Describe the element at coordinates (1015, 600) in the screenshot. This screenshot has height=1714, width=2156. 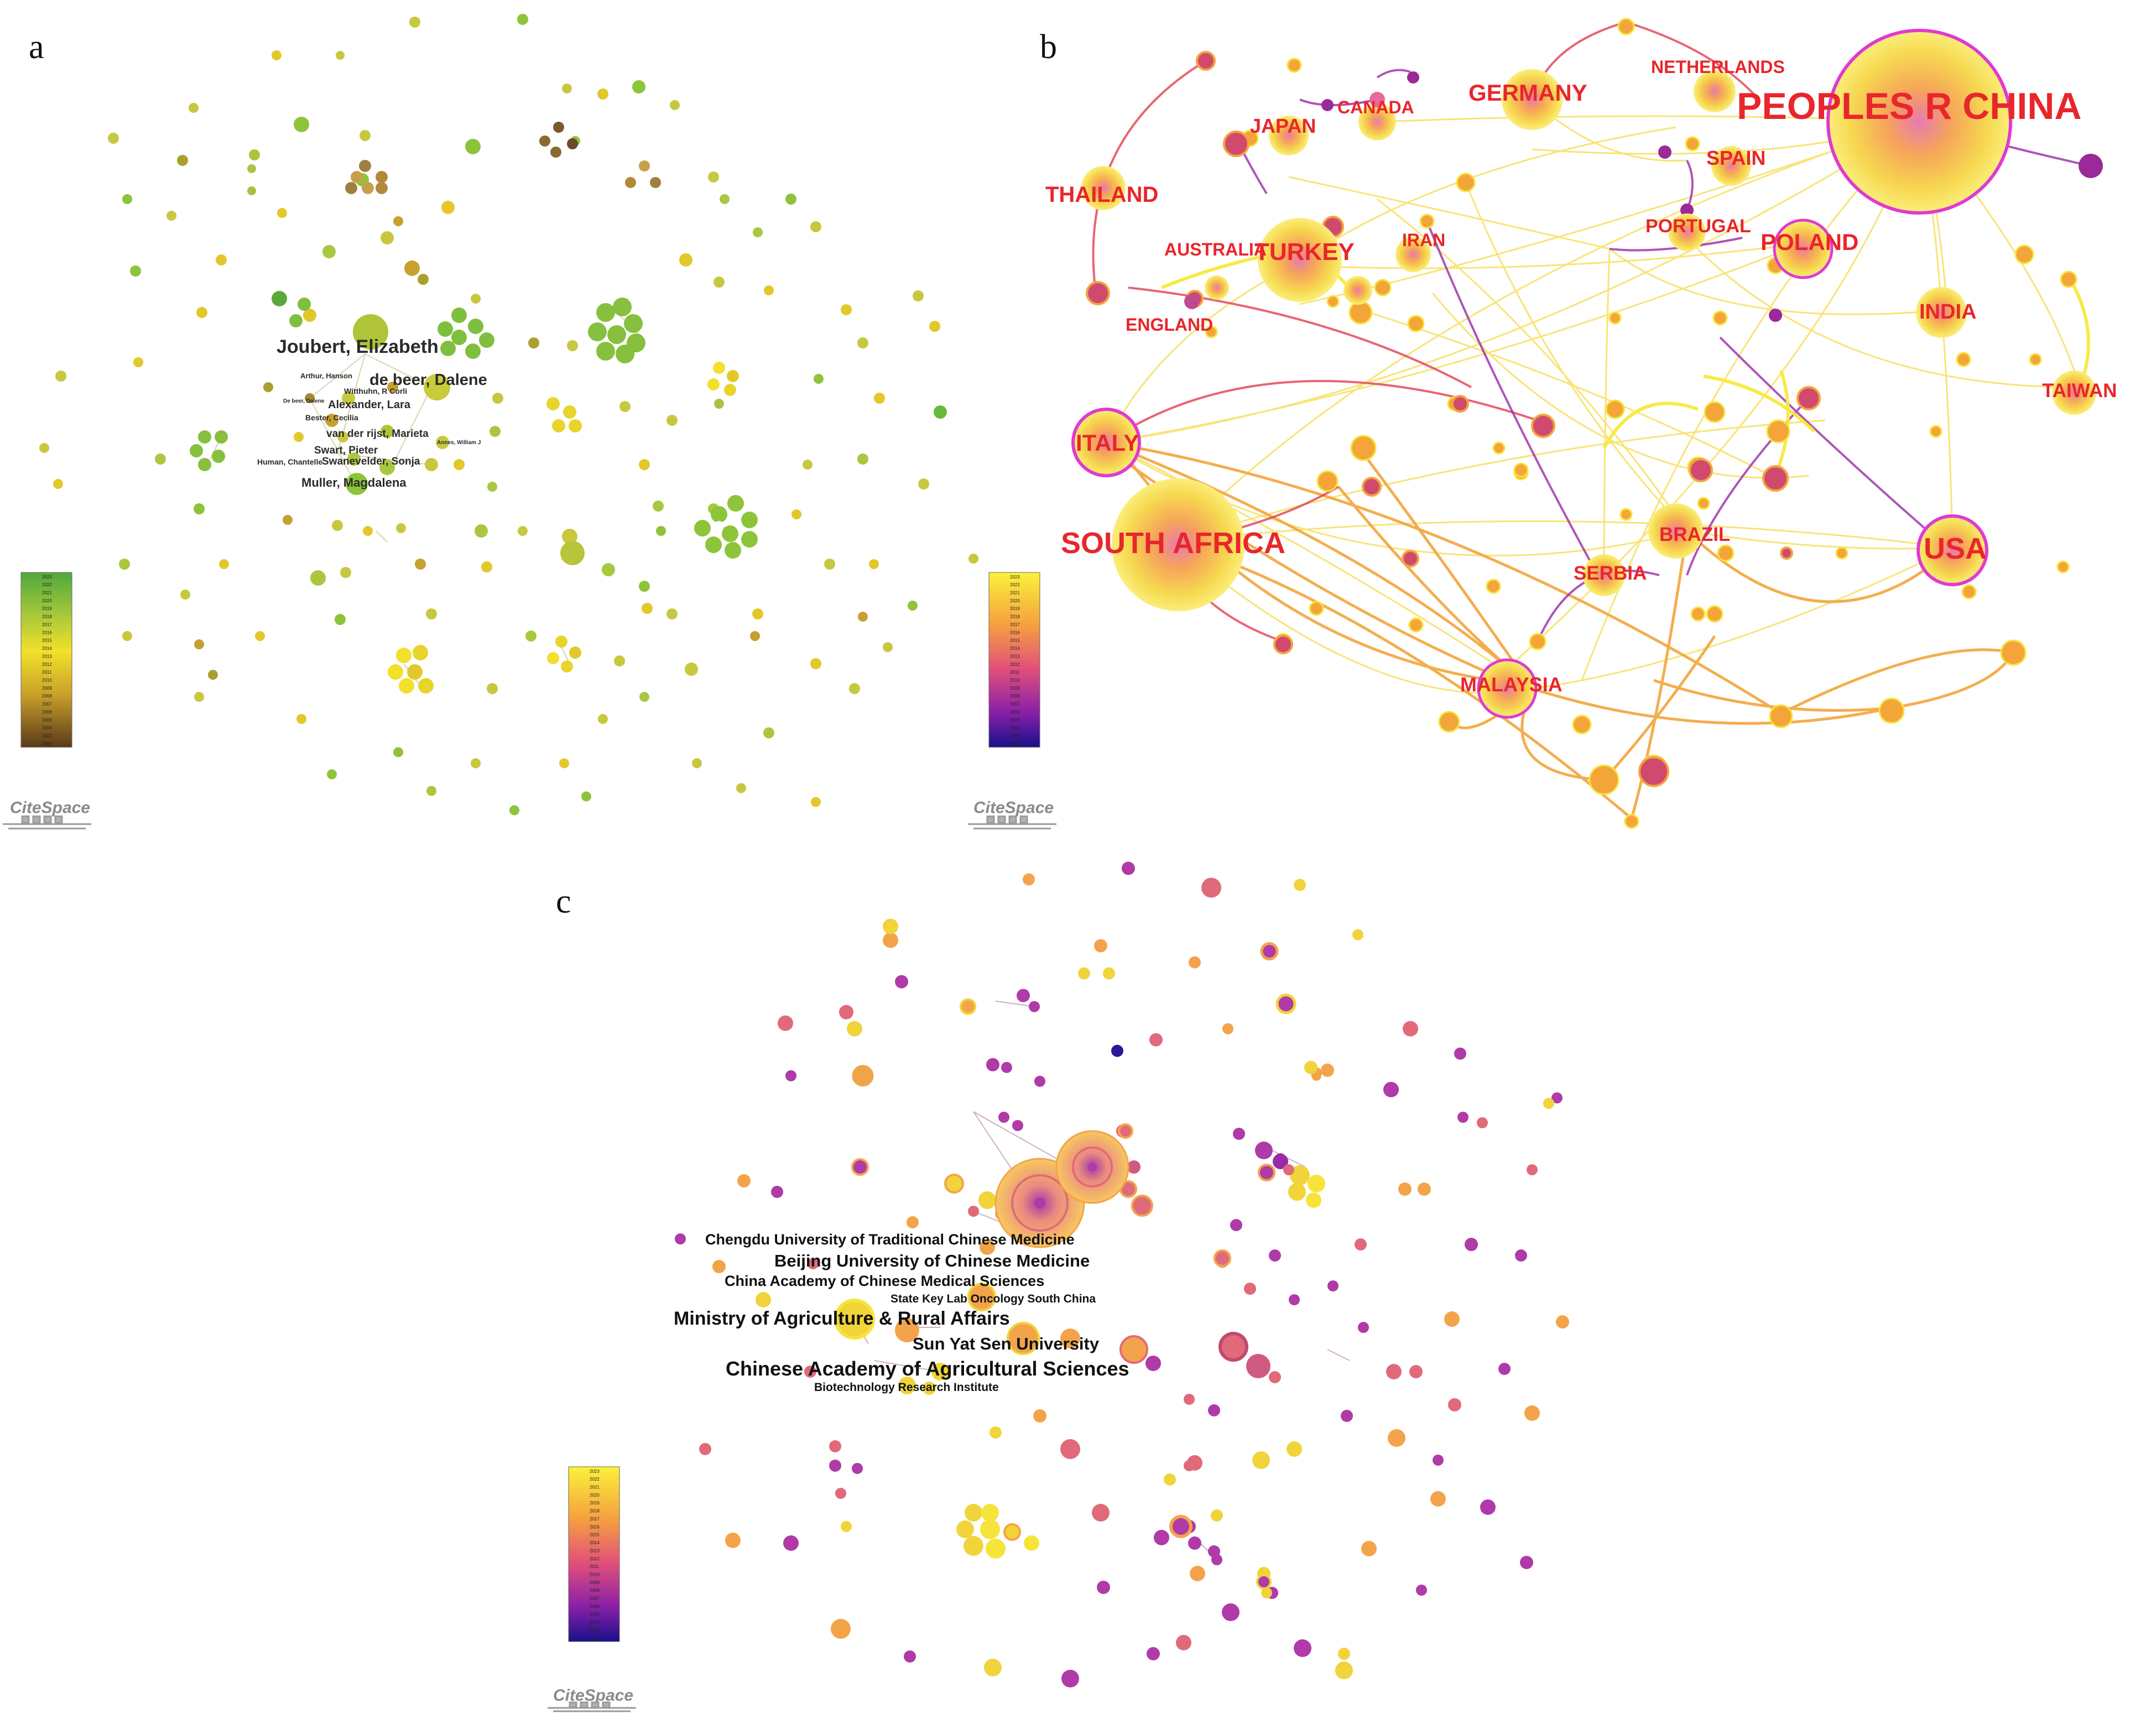
I see `legend-b-year-label: 2020` at that location.